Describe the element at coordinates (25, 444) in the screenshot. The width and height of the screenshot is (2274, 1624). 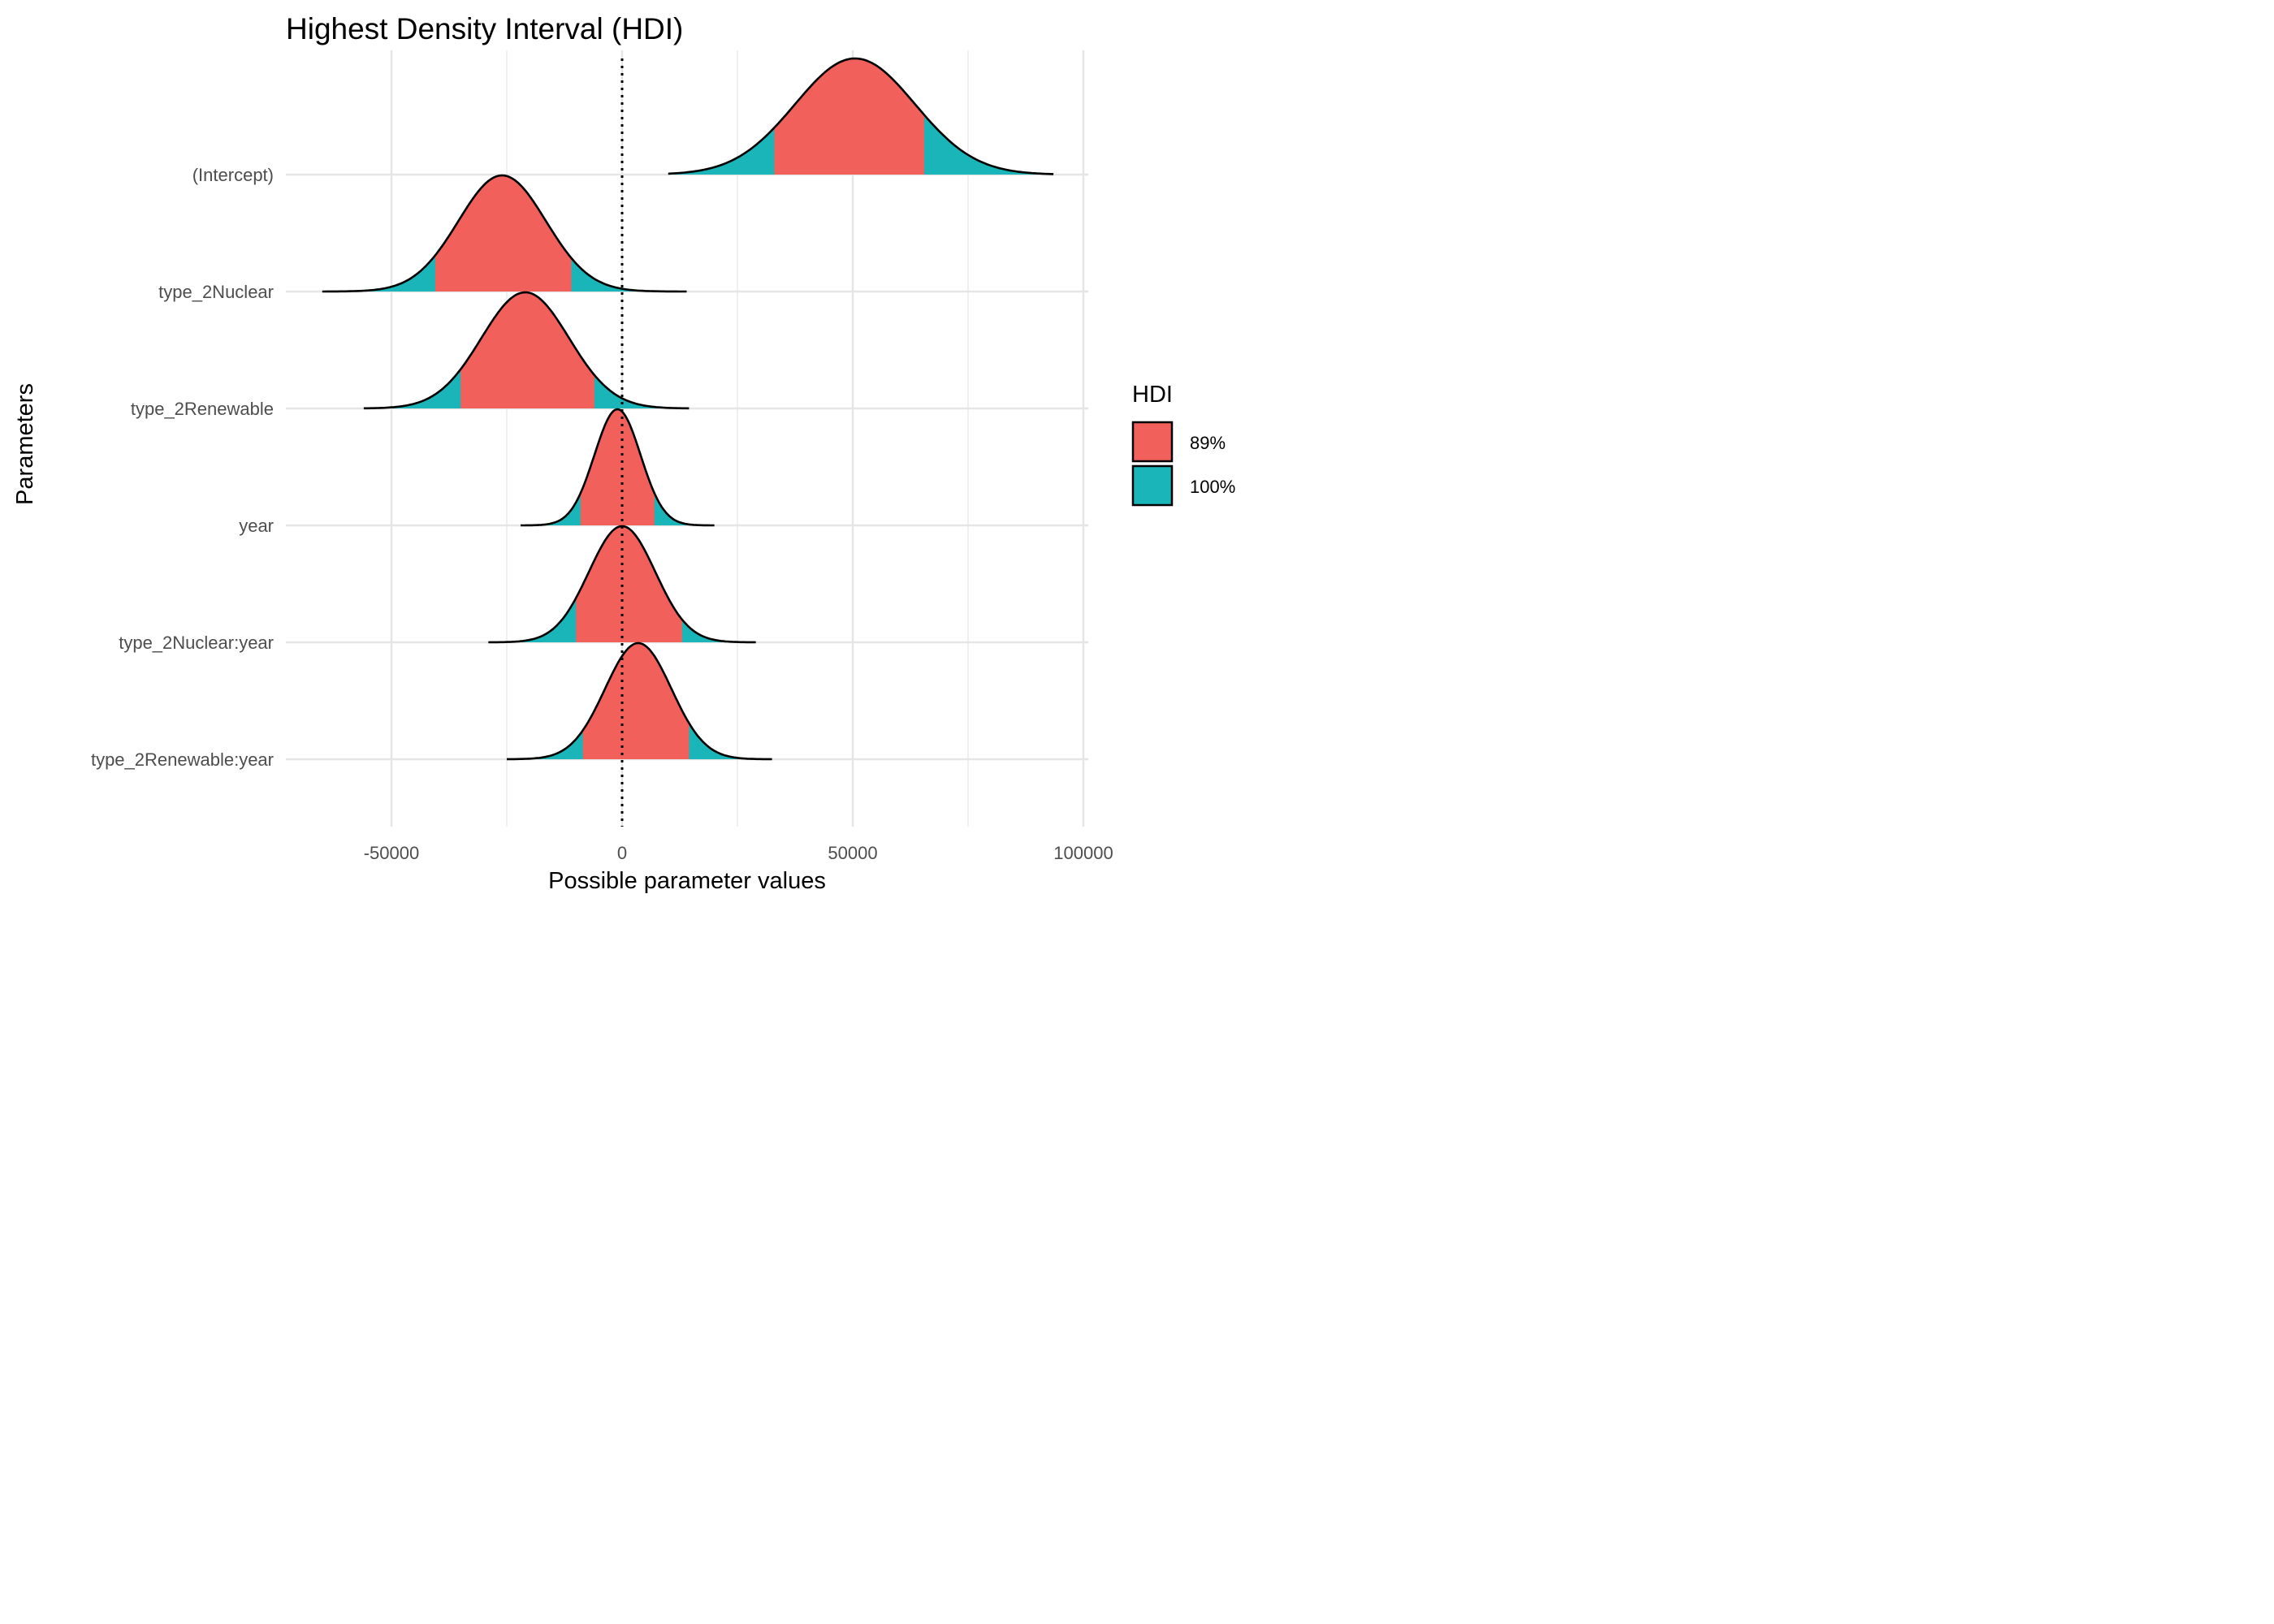
I see `y-axis-title: Parameters` at that location.